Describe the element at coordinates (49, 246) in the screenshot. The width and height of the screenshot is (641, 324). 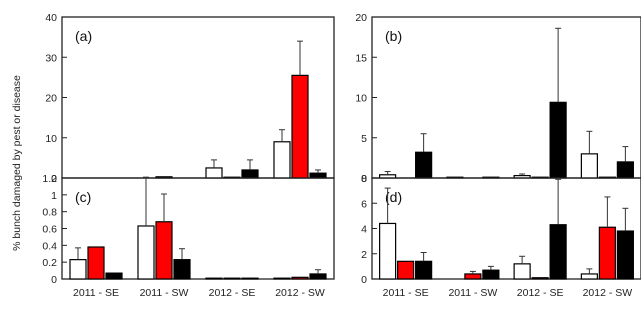
I see `y-tick-label: 0.4` at that location.